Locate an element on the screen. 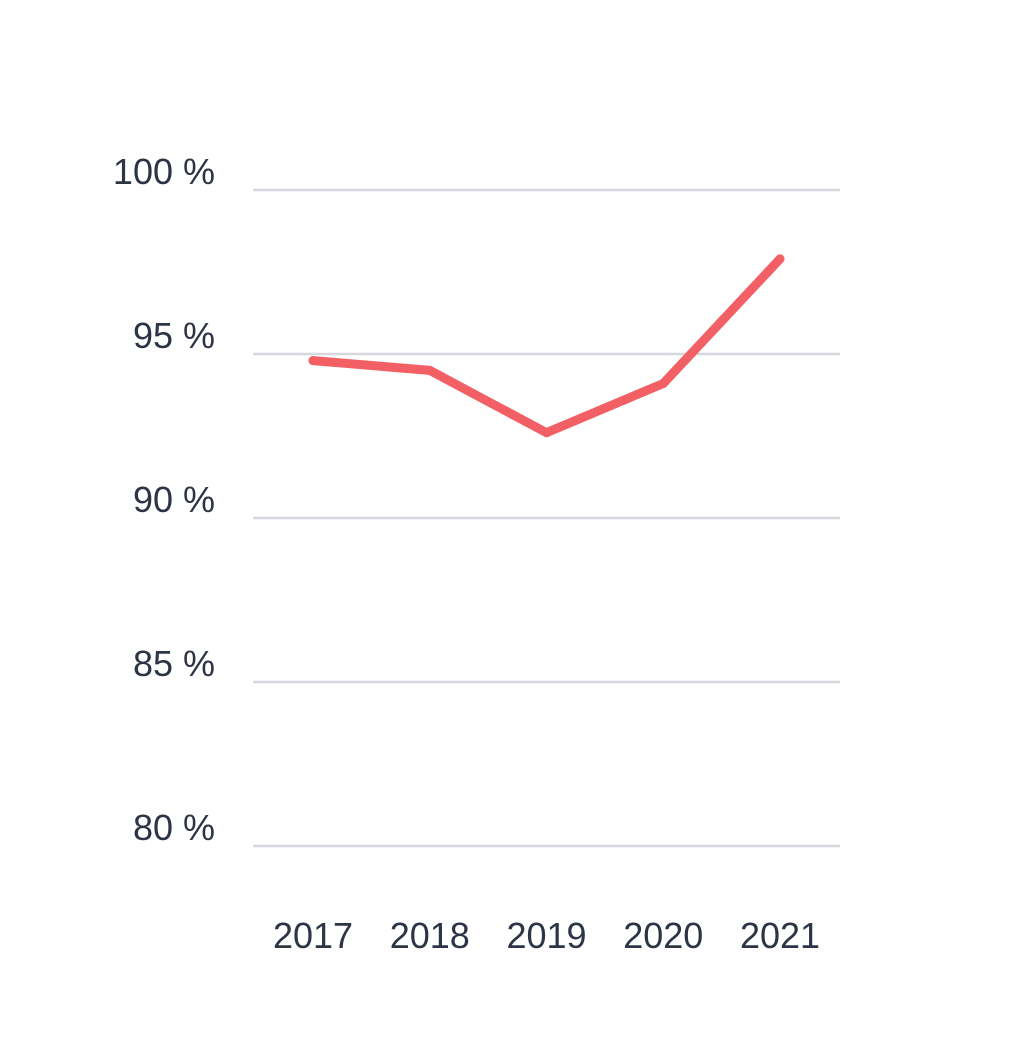 The width and height of the screenshot is (1024, 1051). x-axis-ticks: 2017 2018 2019 2020 2021 is located at coordinates (546, 935).